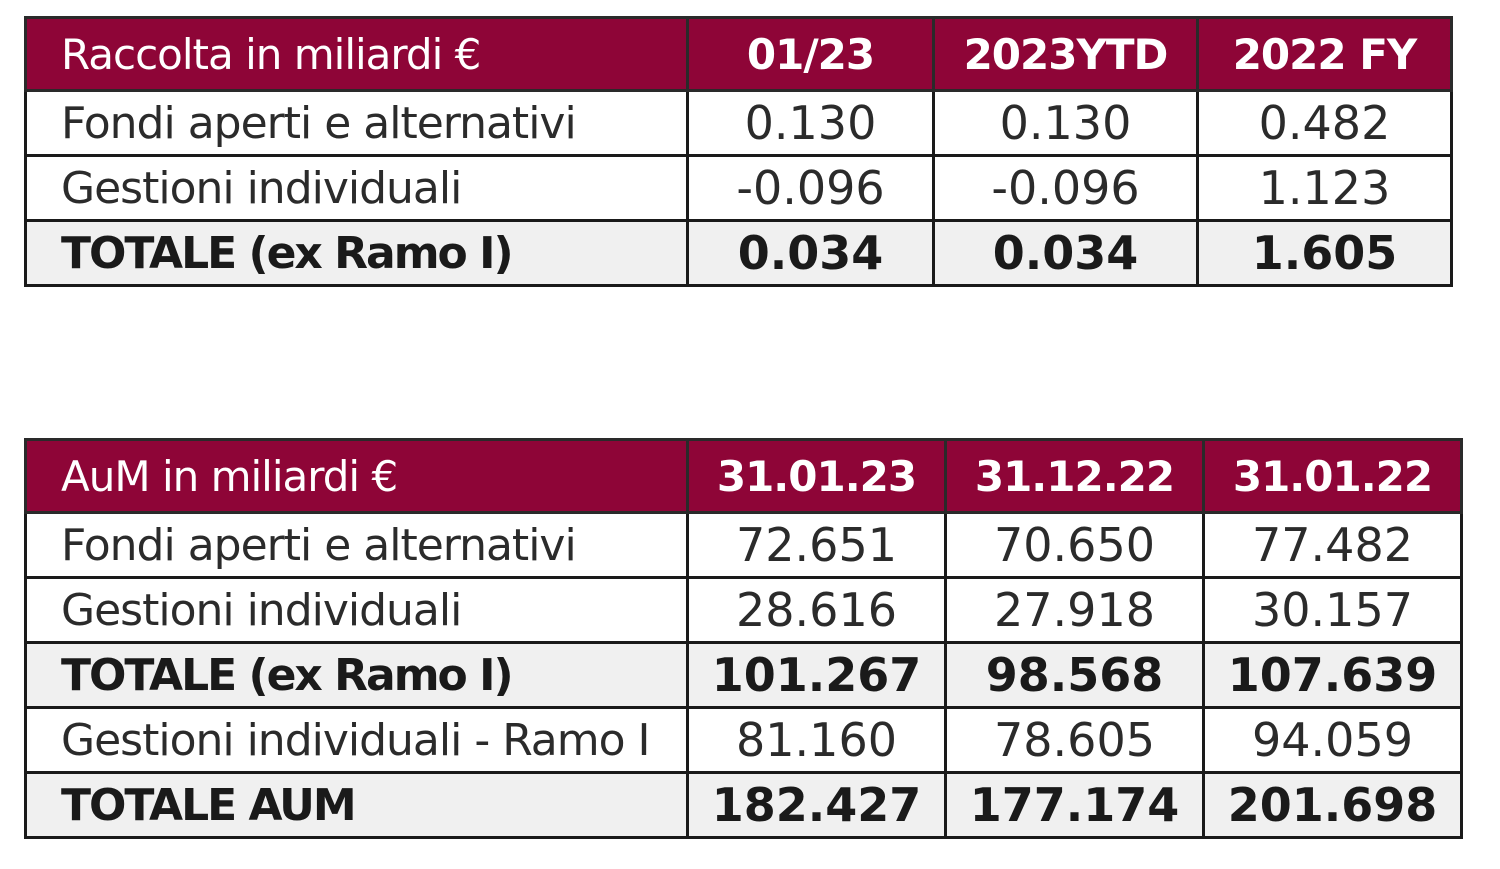  Describe the element at coordinates (1074, 675) in the screenshot. I see `value-cell: 98.568` at that location.